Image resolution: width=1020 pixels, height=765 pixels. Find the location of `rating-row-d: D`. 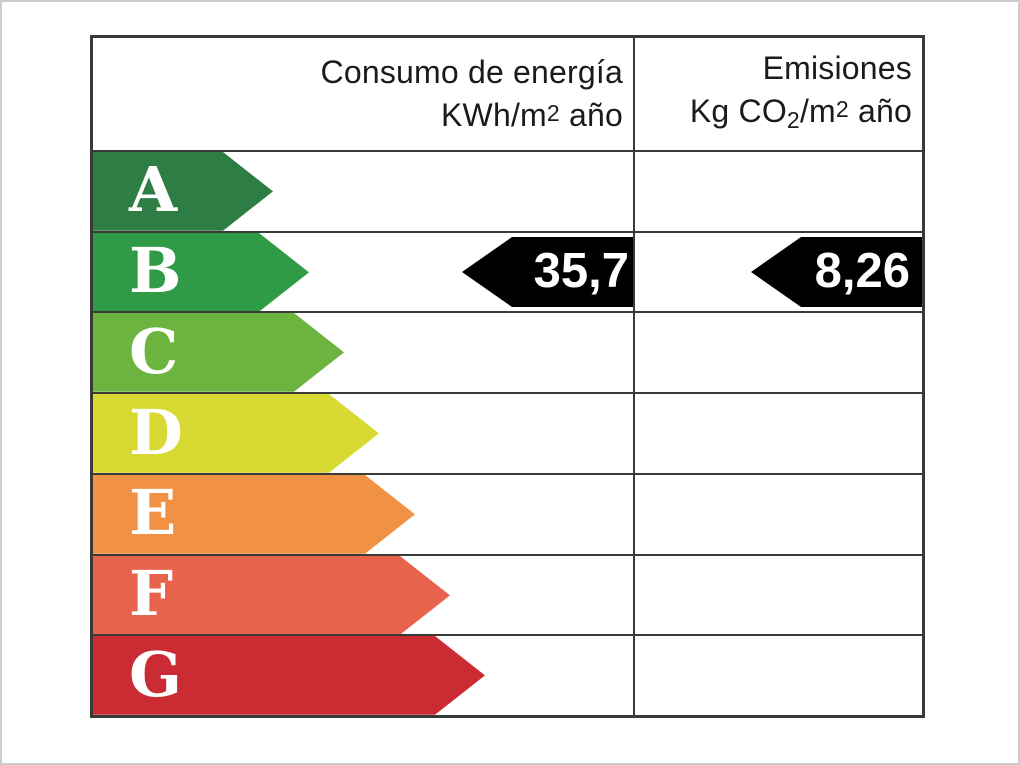

rating-row-d: D is located at coordinates (507, 432).